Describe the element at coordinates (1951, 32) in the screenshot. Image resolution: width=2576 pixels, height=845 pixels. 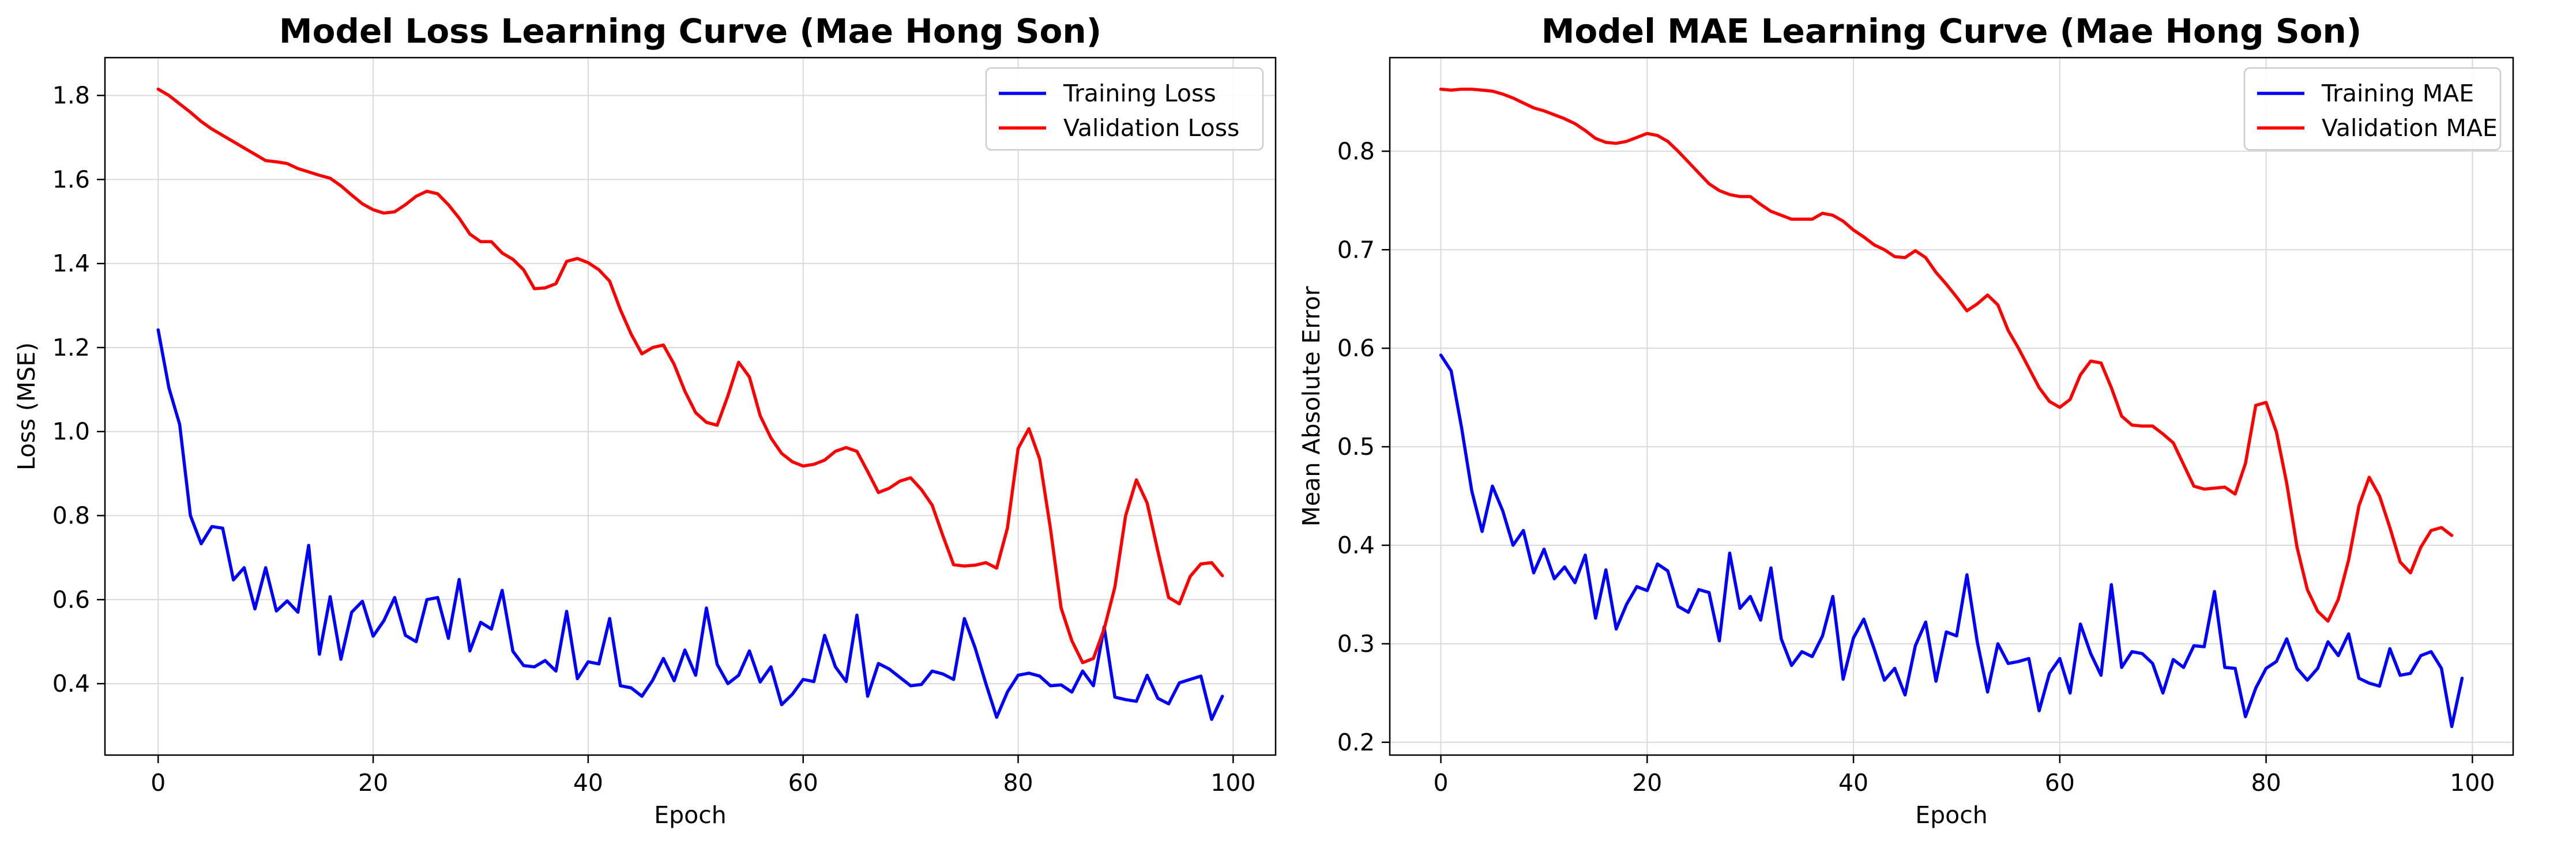
I see `mae-chart-title: Model MAE Learning Curve (Mae Hong Son)` at that location.